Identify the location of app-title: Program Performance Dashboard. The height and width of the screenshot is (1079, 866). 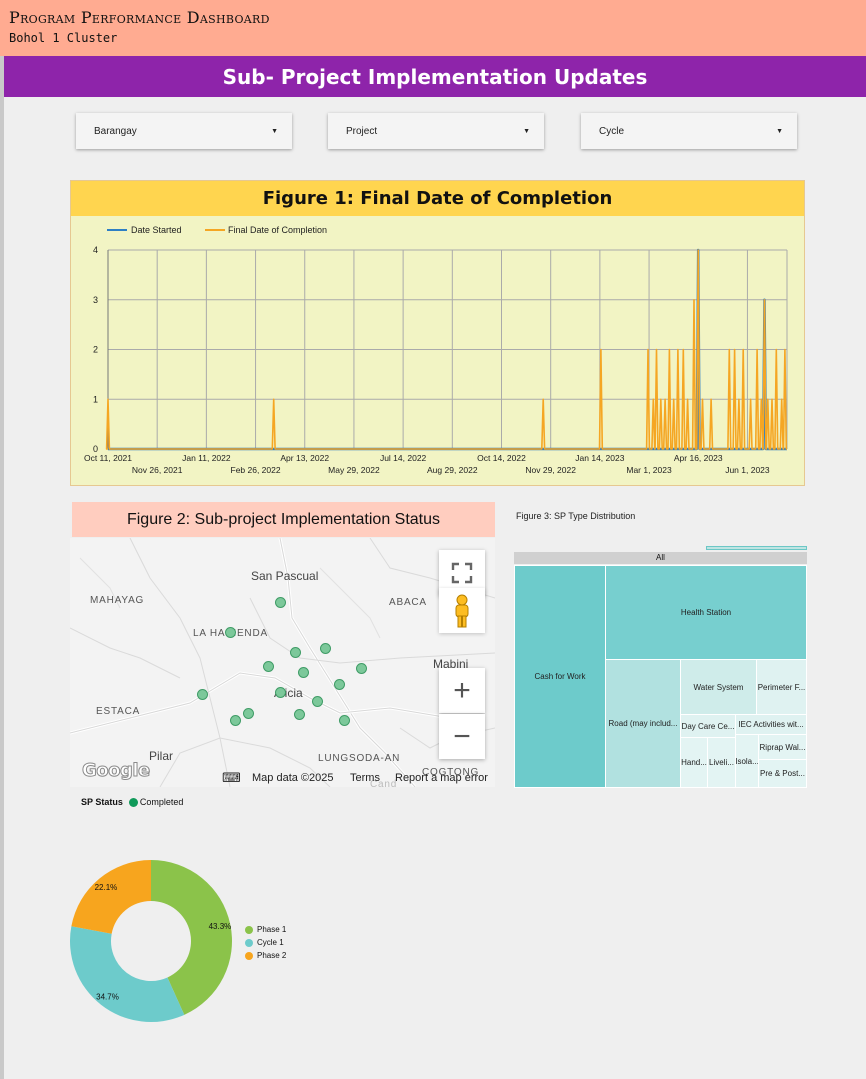
(139, 17).